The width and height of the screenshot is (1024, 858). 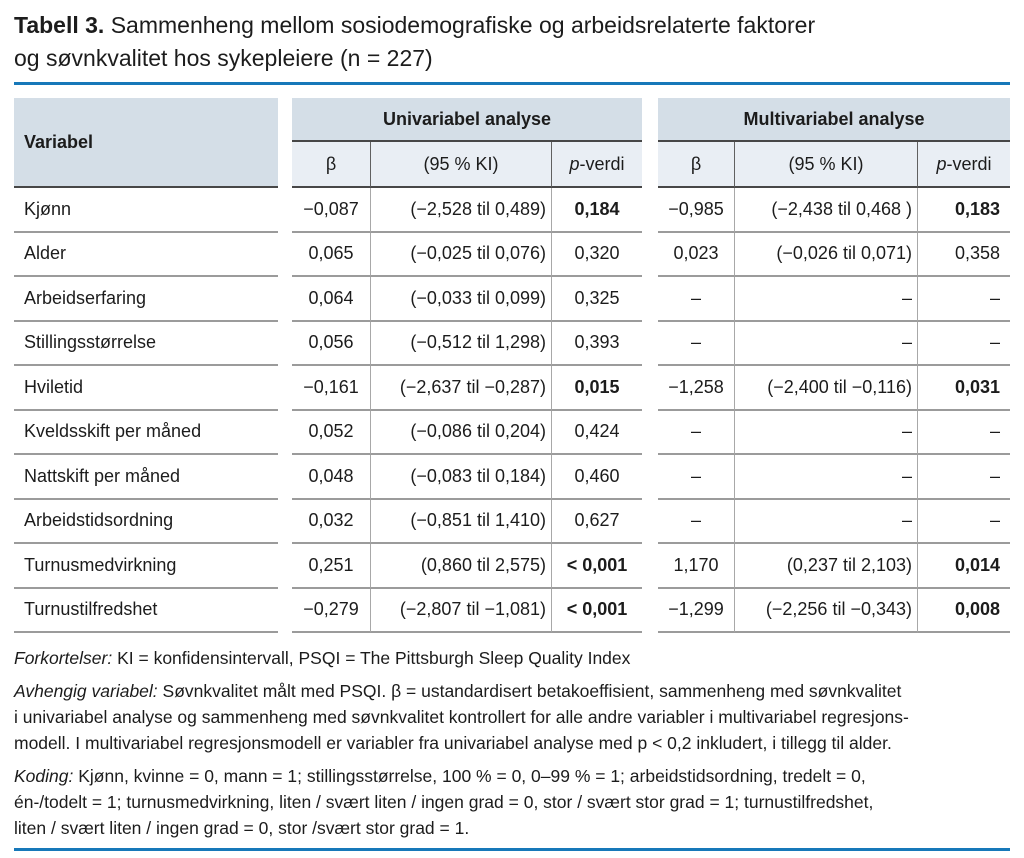 I want to click on cell-variabel: Stillingsstørrelse, so click(x=146, y=344).